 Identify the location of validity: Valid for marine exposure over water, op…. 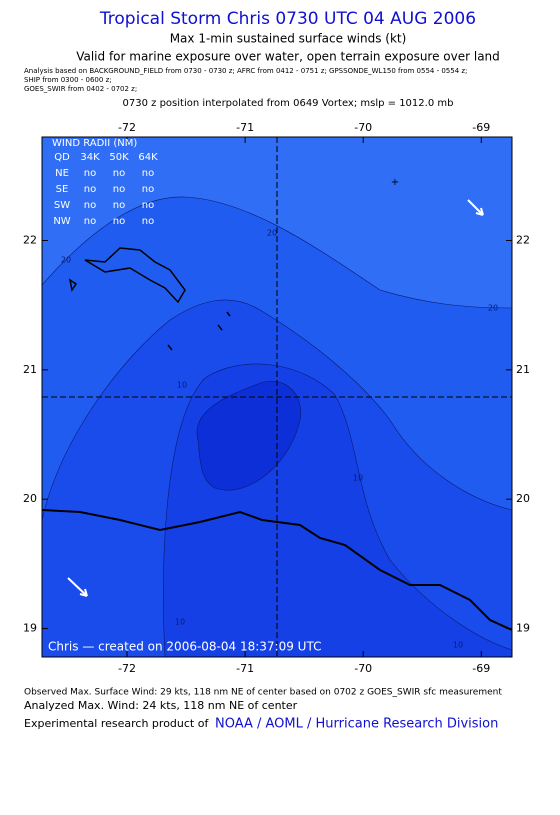
(288, 57).